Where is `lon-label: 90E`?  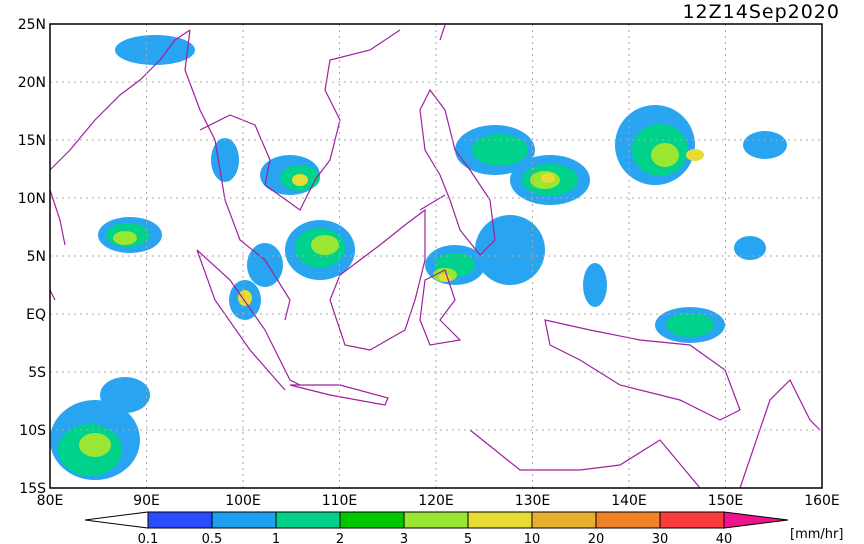 lon-label: 90E is located at coordinates (146, 501).